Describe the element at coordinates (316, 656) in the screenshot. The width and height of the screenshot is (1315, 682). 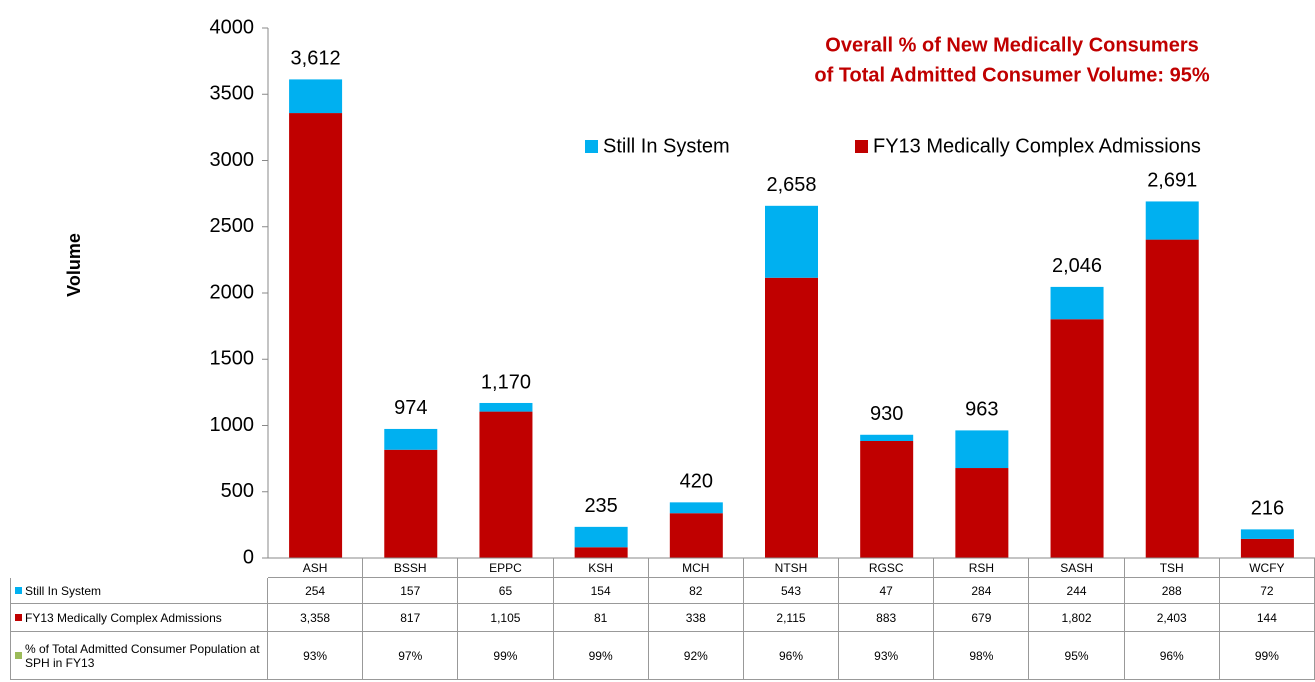
I see `table-cell: 93%` at that location.